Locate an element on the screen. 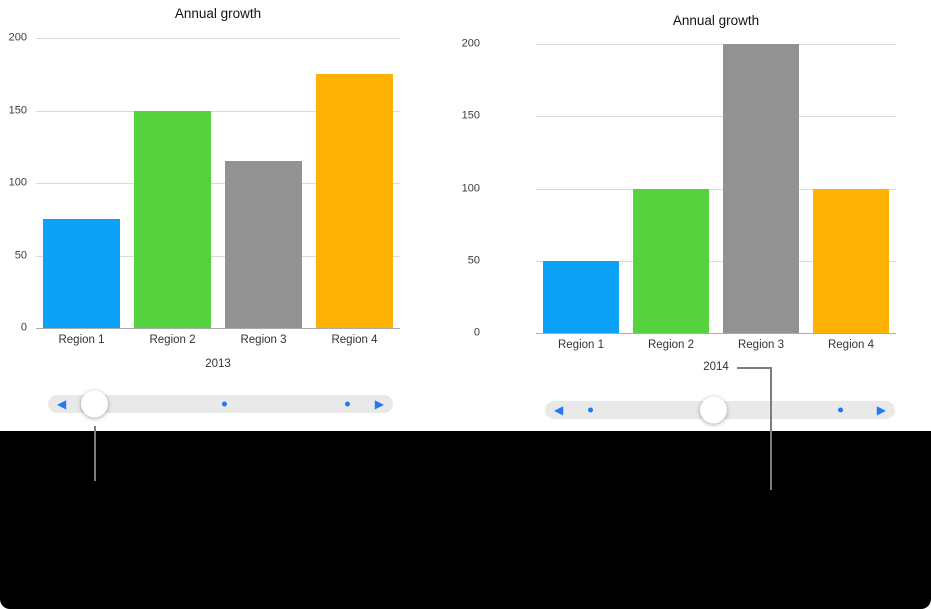 This screenshot has height=609, width=931. x-axis-title: 2013 is located at coordinates (218, 364).